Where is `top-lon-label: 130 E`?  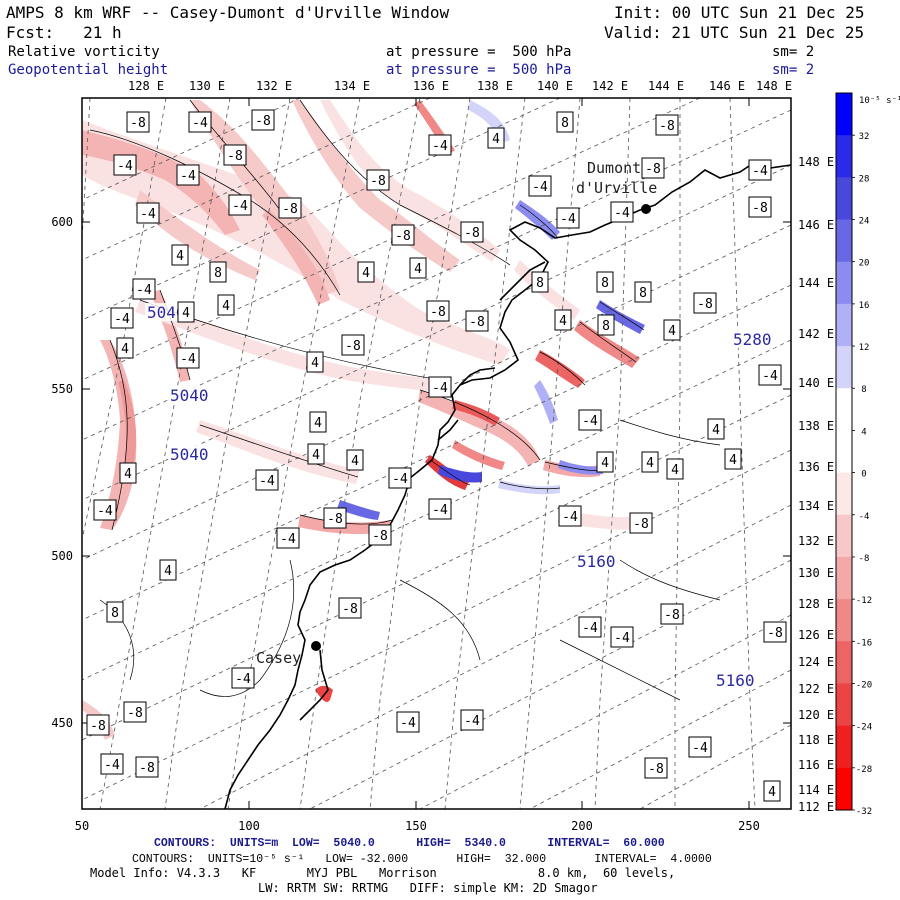 top-lon-label: 130 E is located at coordinates (207, 86).